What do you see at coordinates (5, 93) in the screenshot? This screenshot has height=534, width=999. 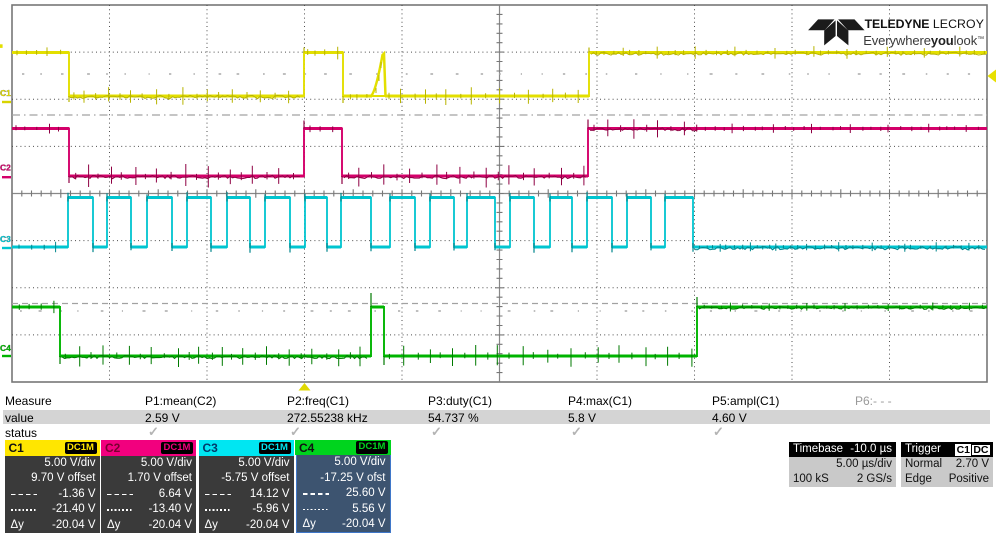 I see `svg-text: C1` at bounding box center [5, 93].